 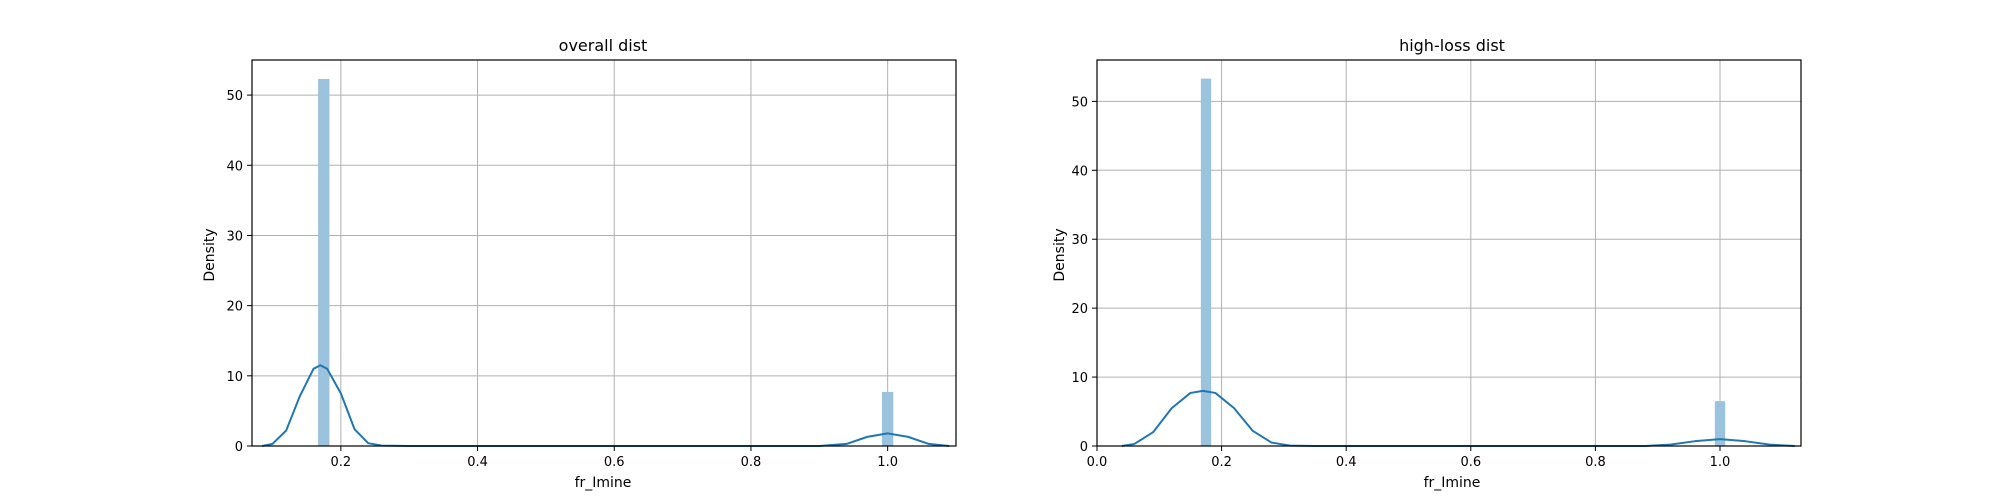 What do you see at coordinates (1452, 45) in the screenshot?
I see `chart-title: high-loss dist` at bounding box center [1452, 45].